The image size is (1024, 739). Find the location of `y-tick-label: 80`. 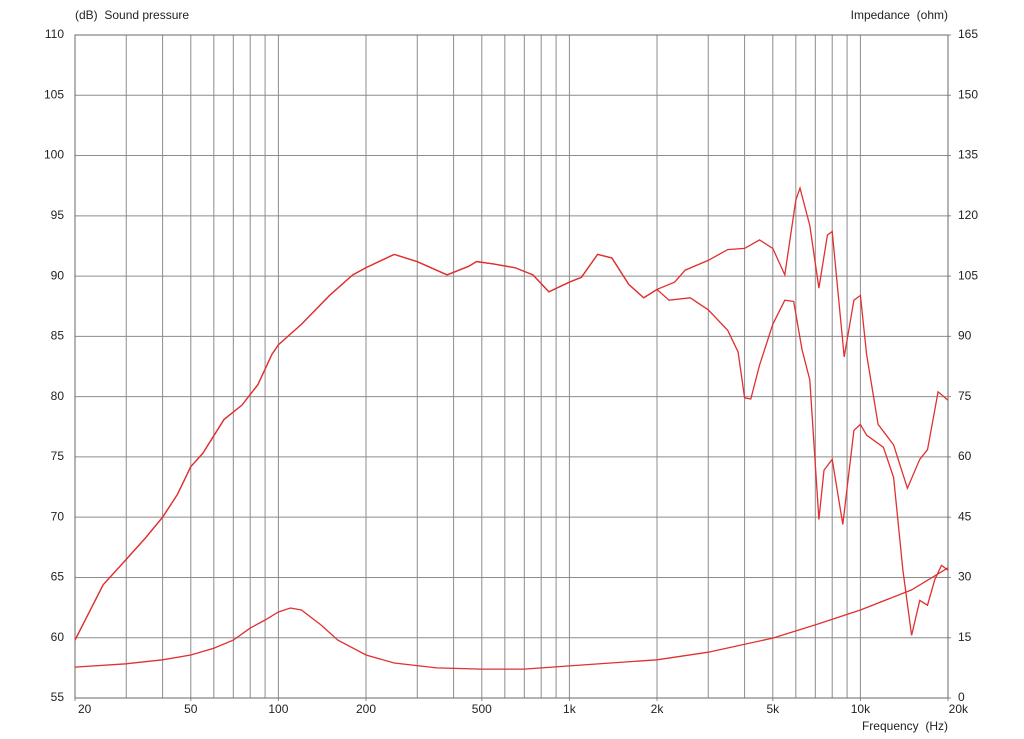

y-tick-label: 80 is located at coordinates (58, 396).